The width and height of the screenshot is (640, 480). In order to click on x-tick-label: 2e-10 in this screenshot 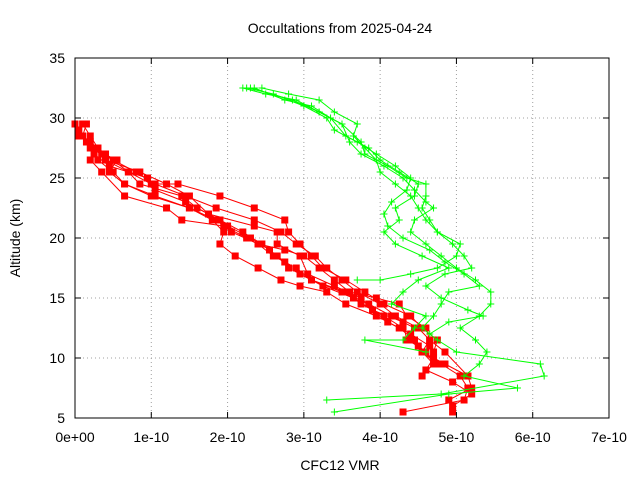, I will do `click(228, 437)`.